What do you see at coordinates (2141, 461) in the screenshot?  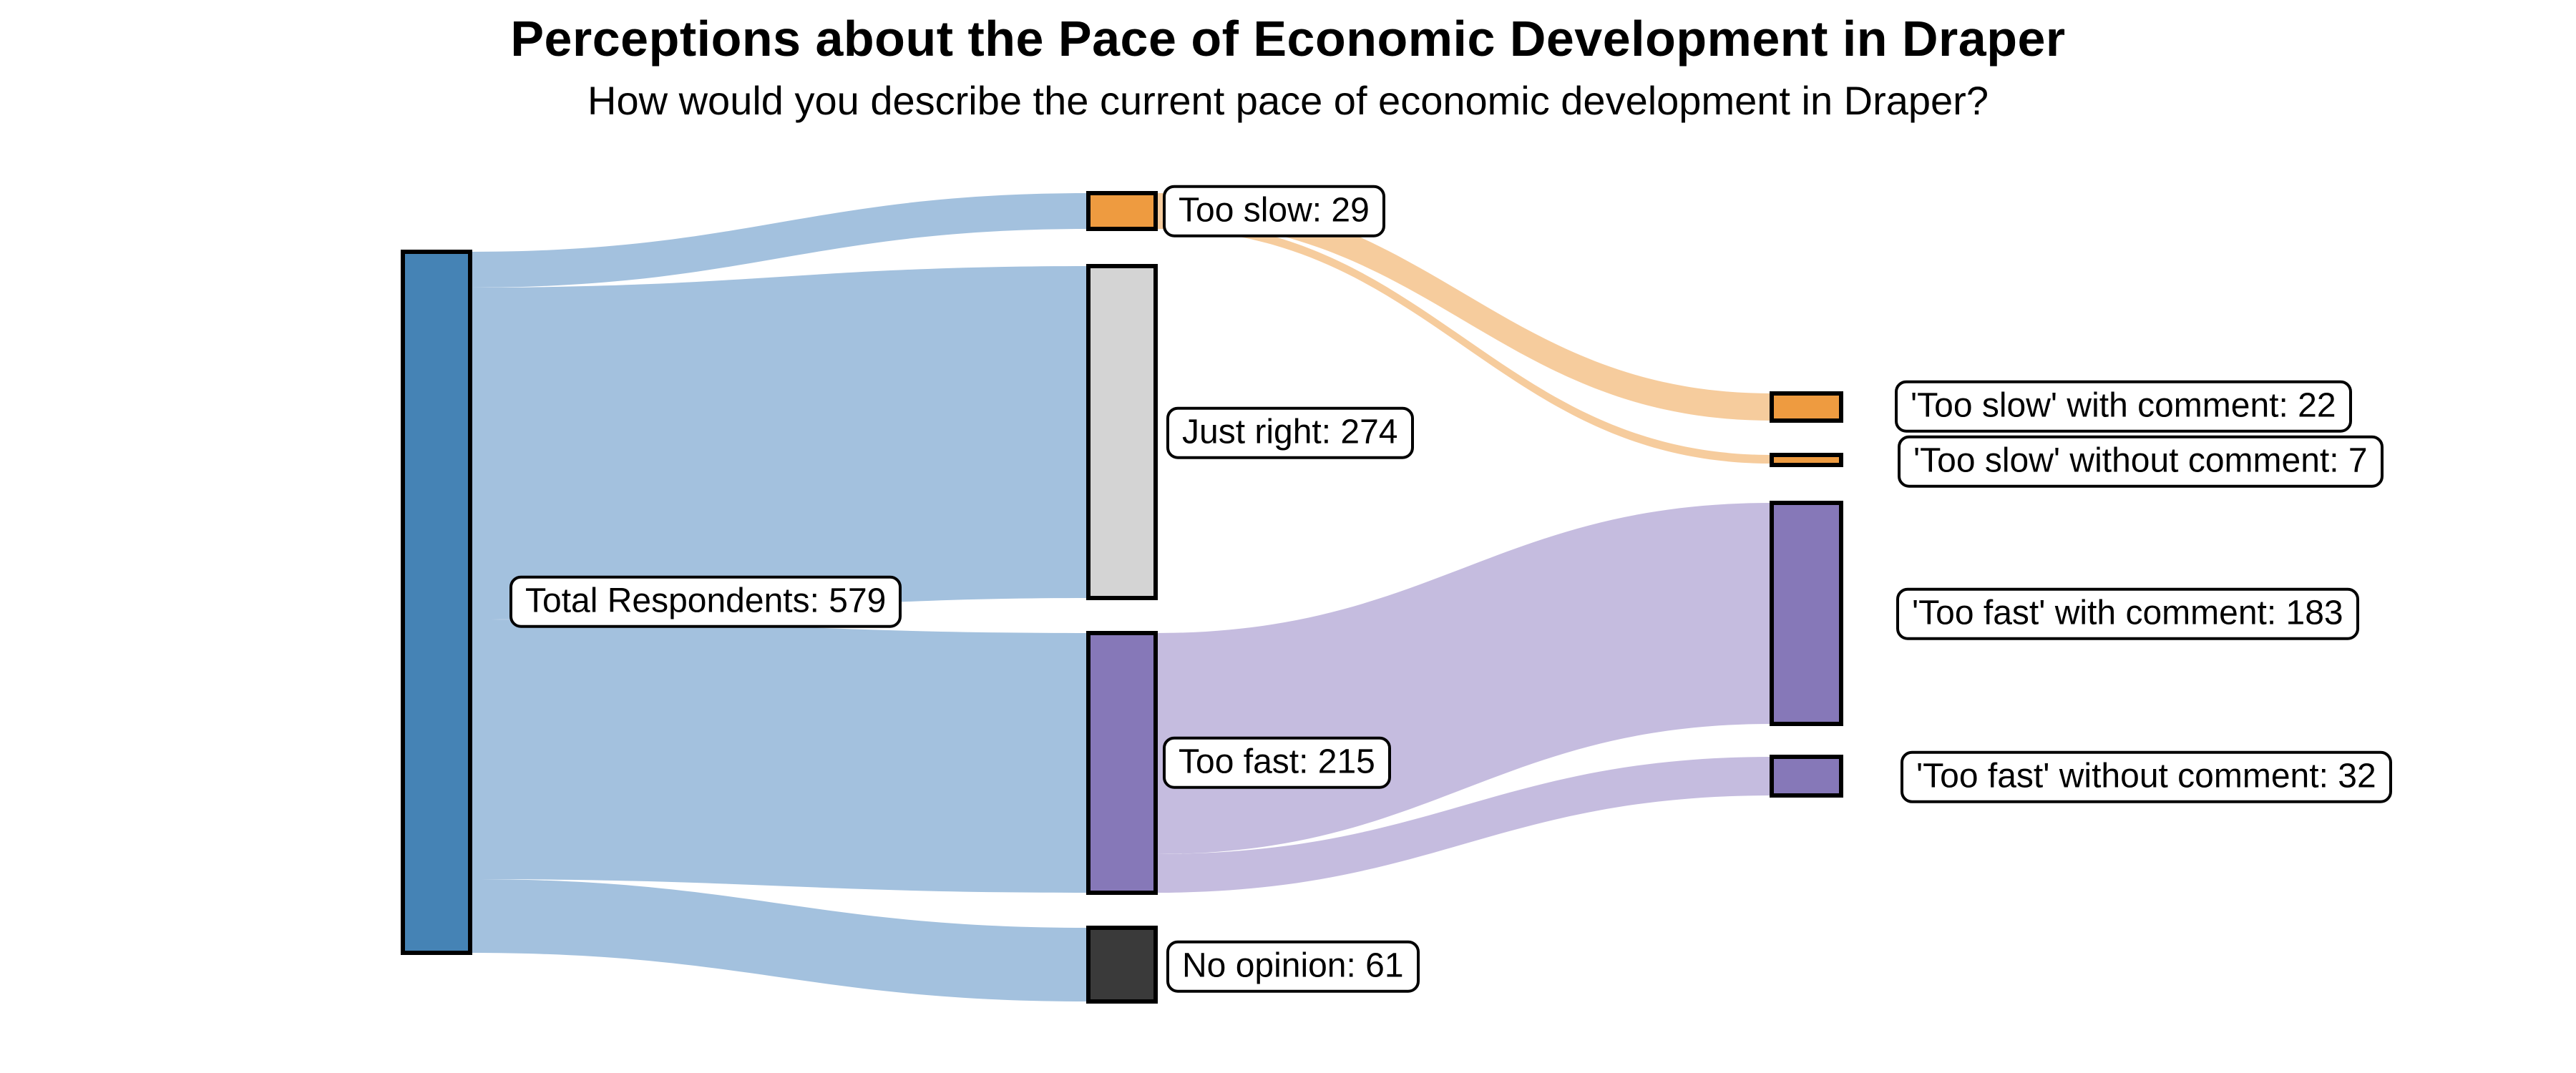 I see `label-too-slow-without-comment: 'Too slow' without comment: 7` at bounding box center [2141, 461].